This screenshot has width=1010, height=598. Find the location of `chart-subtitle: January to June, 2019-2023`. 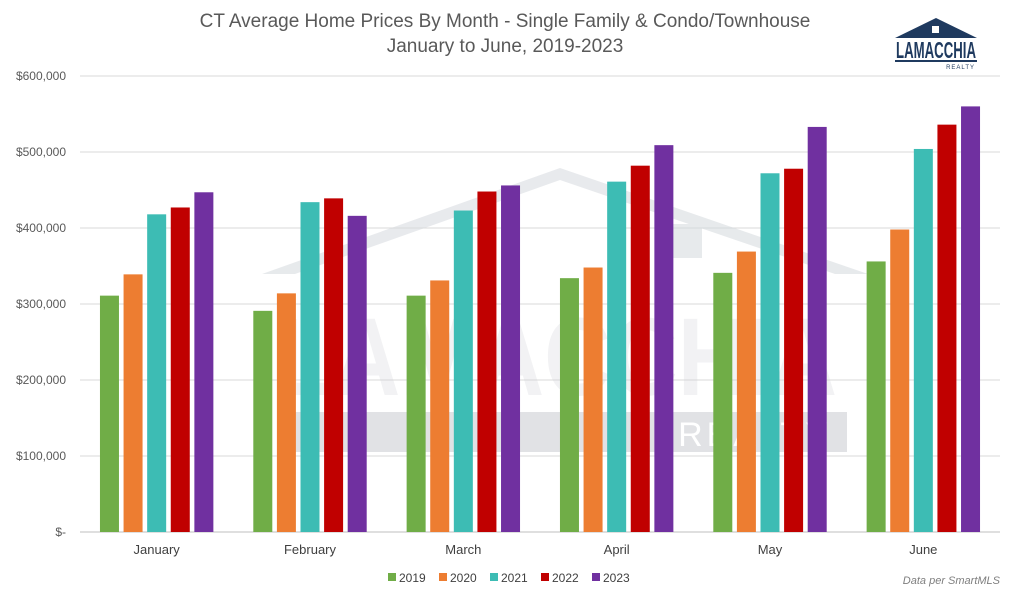

chart-subtitle: January to June, 2019-2023 is located at coordinates (505, 46).